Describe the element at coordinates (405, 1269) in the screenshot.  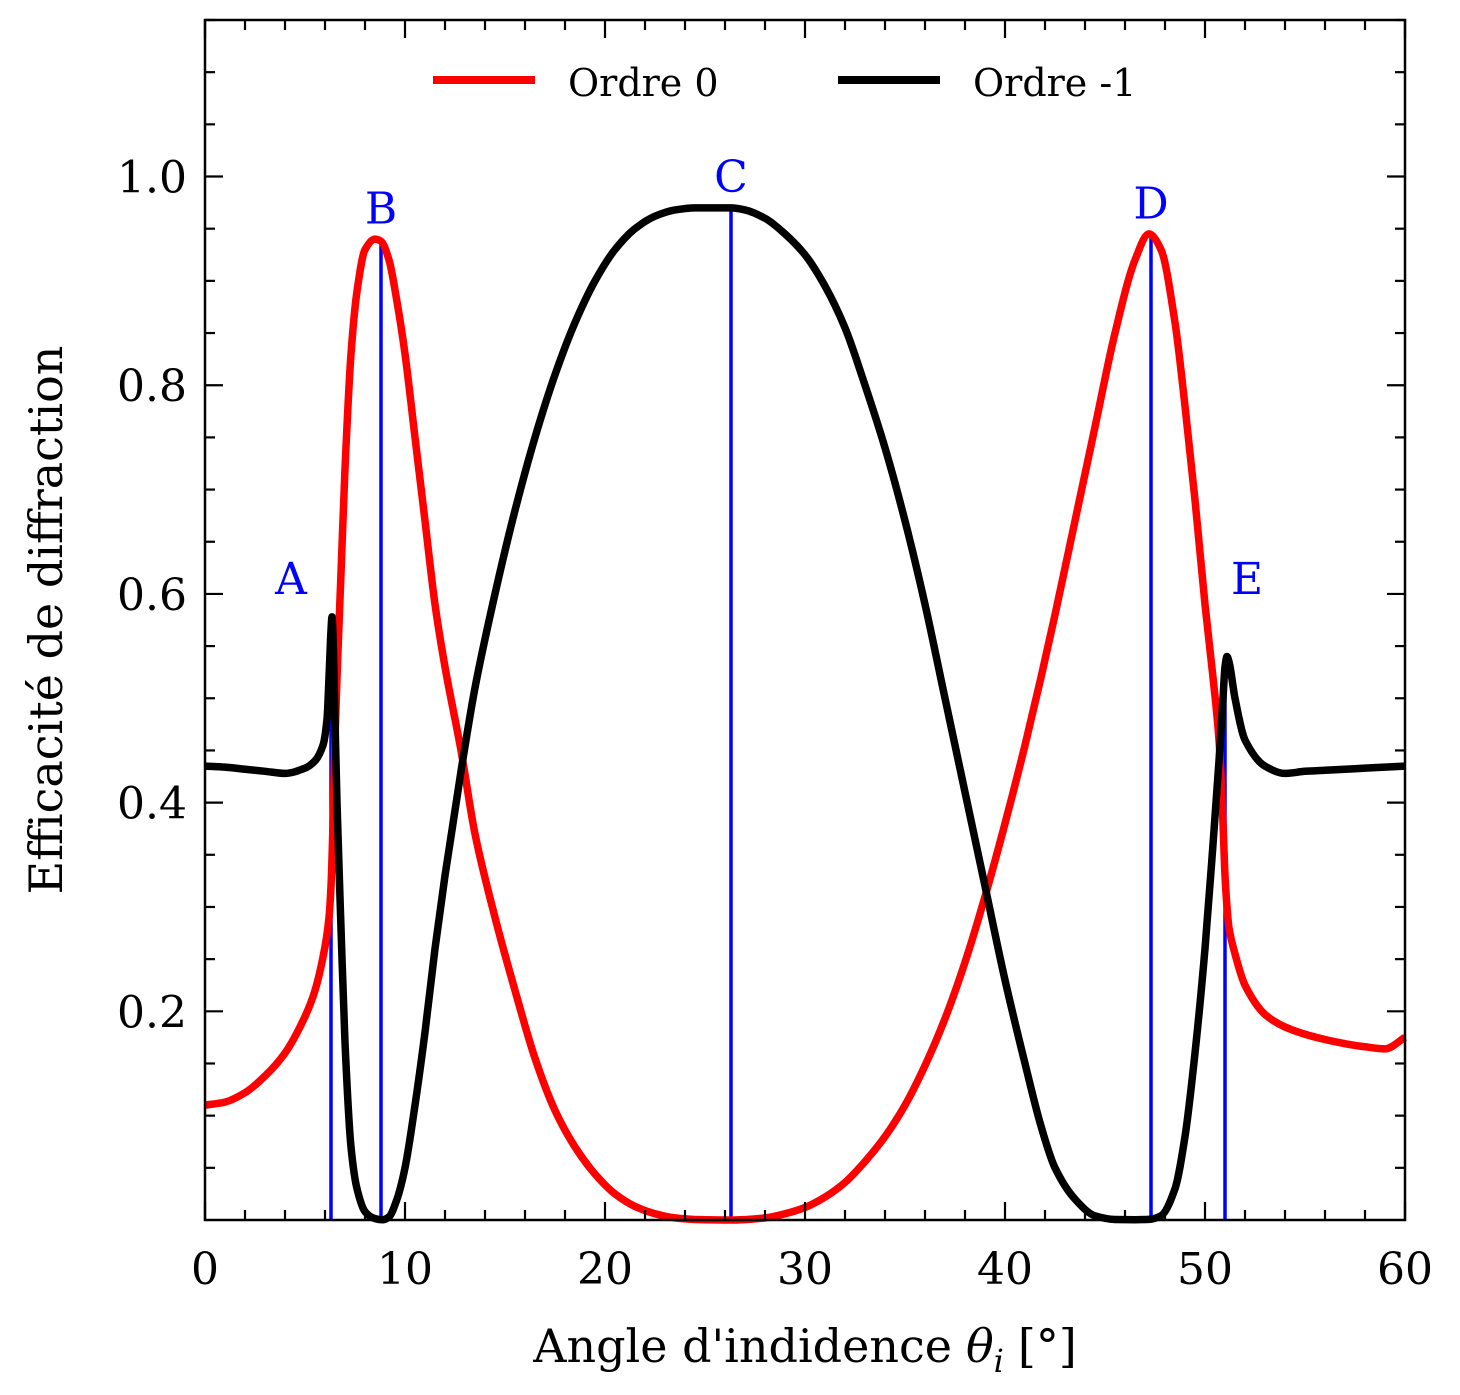
I see `x-tick-label: 10` at that location.